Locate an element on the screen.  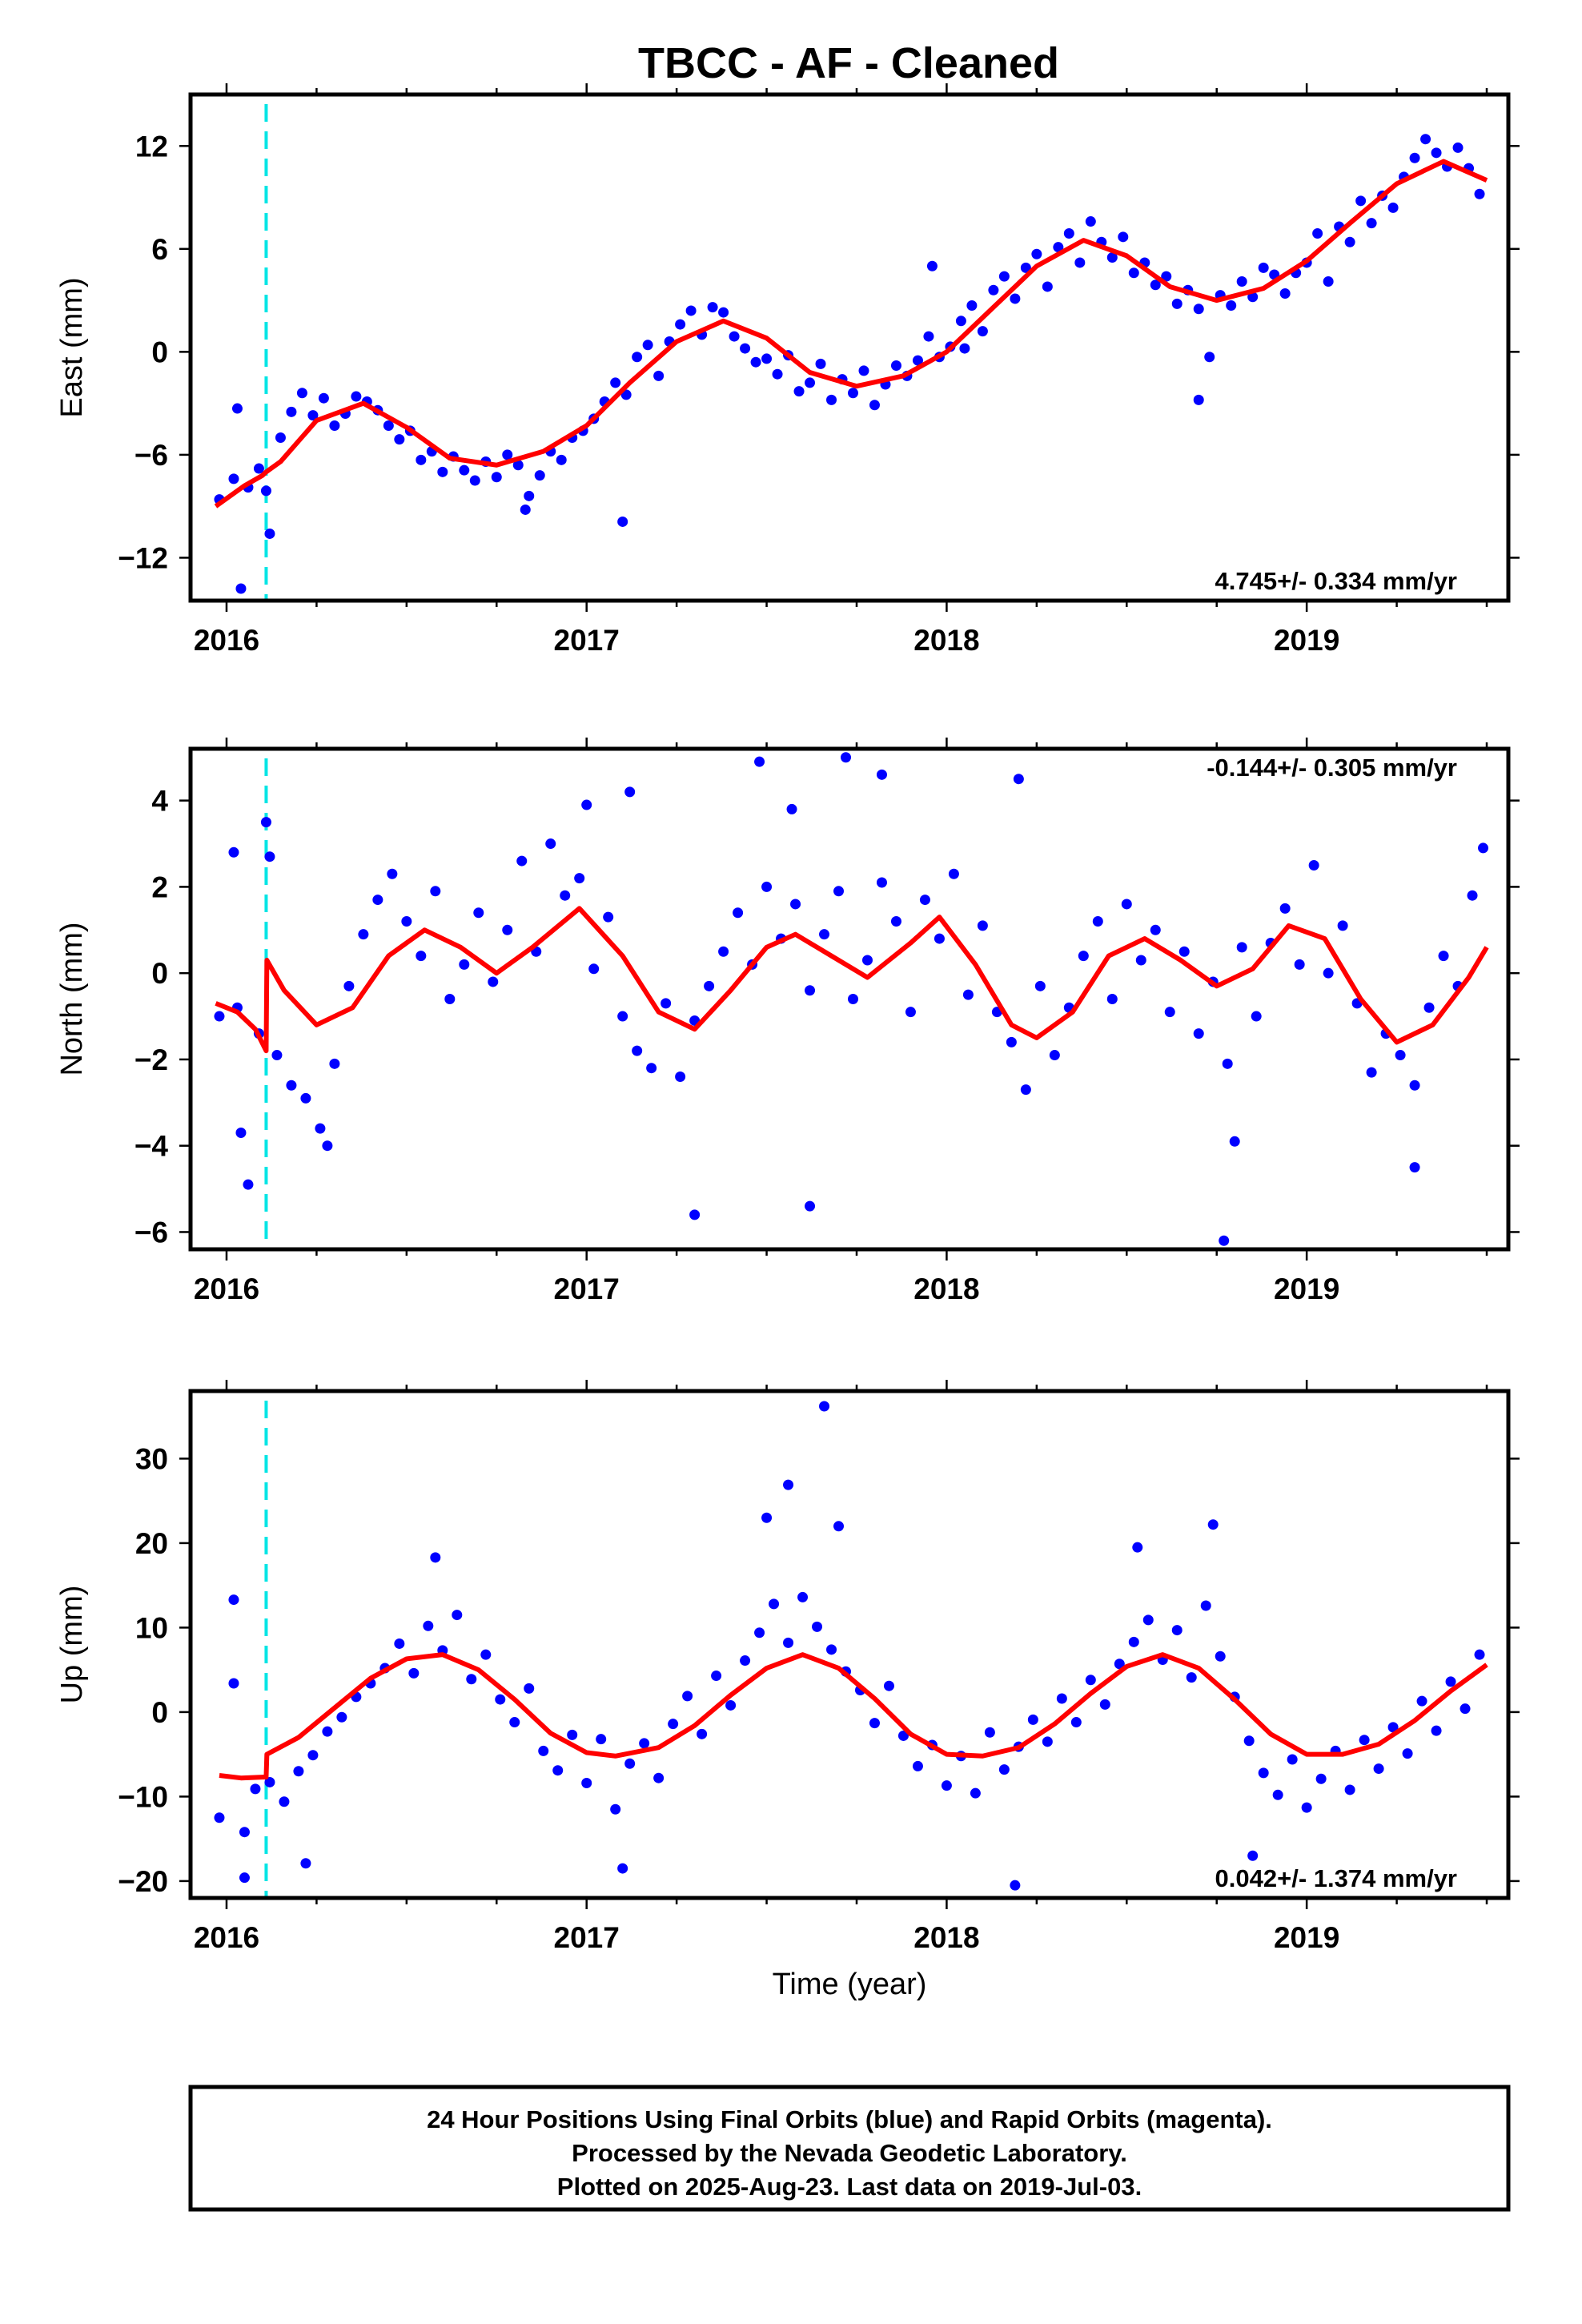
y-tick-label: −6 is located at coordinates (151, 1232).